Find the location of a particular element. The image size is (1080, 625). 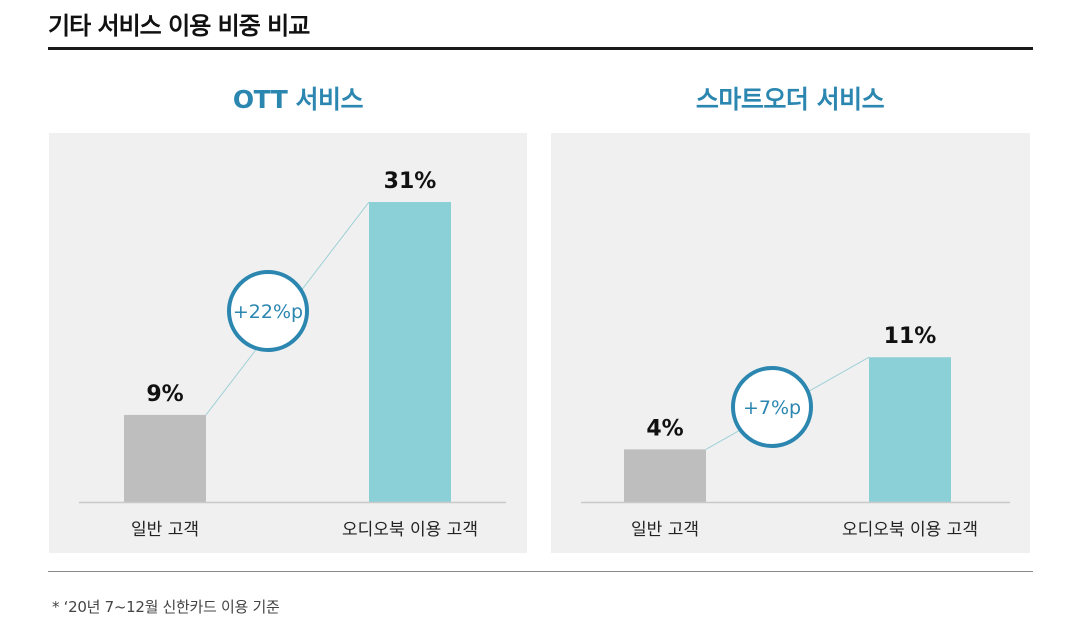

chart-svg-smart-order: 4% 일반 고객 11% 오디오북 이용 고객 +7%p is located at coordinates (795, 432).